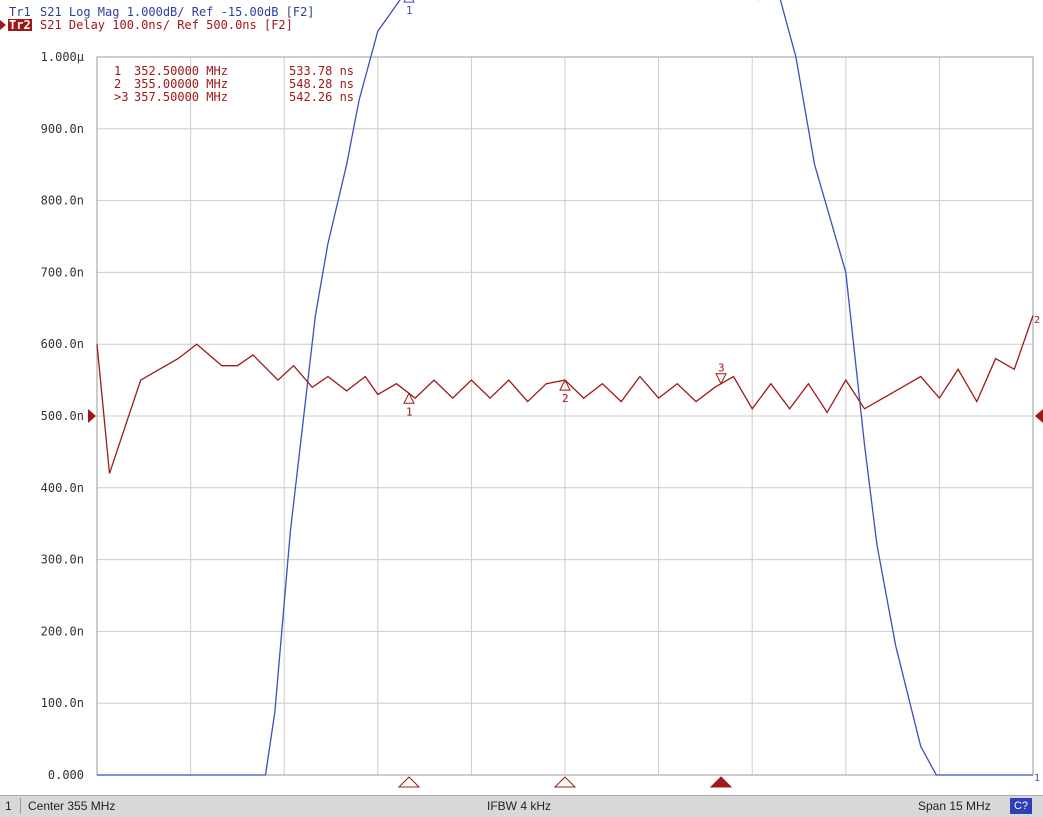 The image size is (1043, 817). What do you see at coordinates (321, 97) in the screenshot?
I see `marker-table-value: 542.26 ns` at bounding box center [321, 97].